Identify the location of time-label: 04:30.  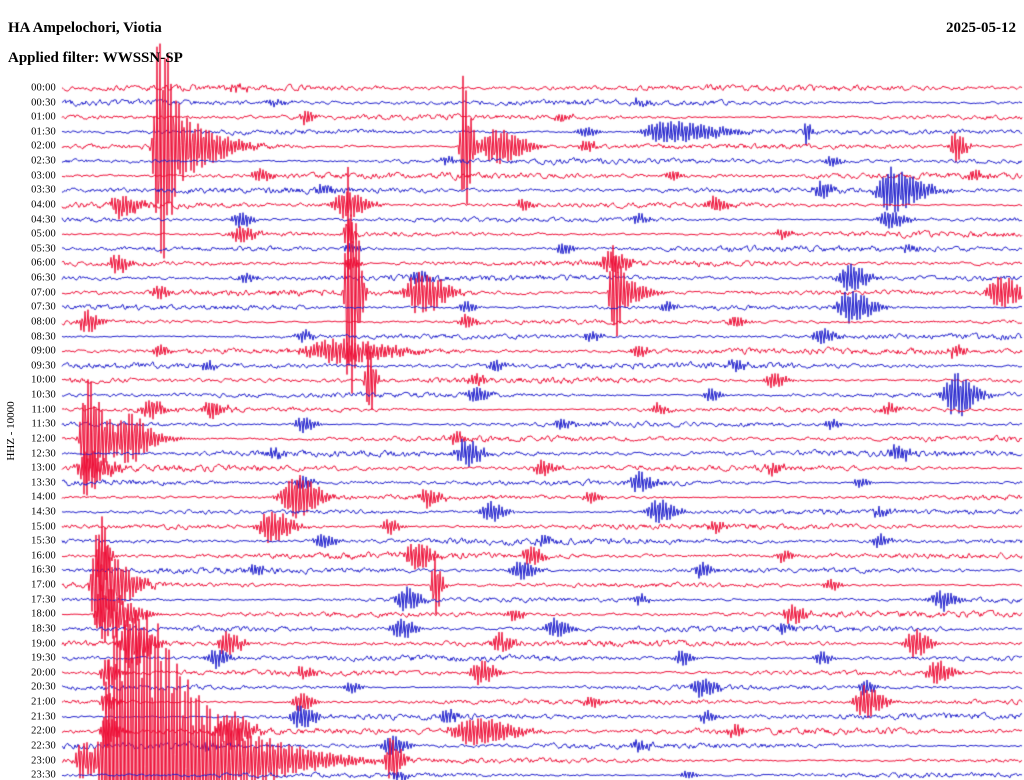
(43, 220).